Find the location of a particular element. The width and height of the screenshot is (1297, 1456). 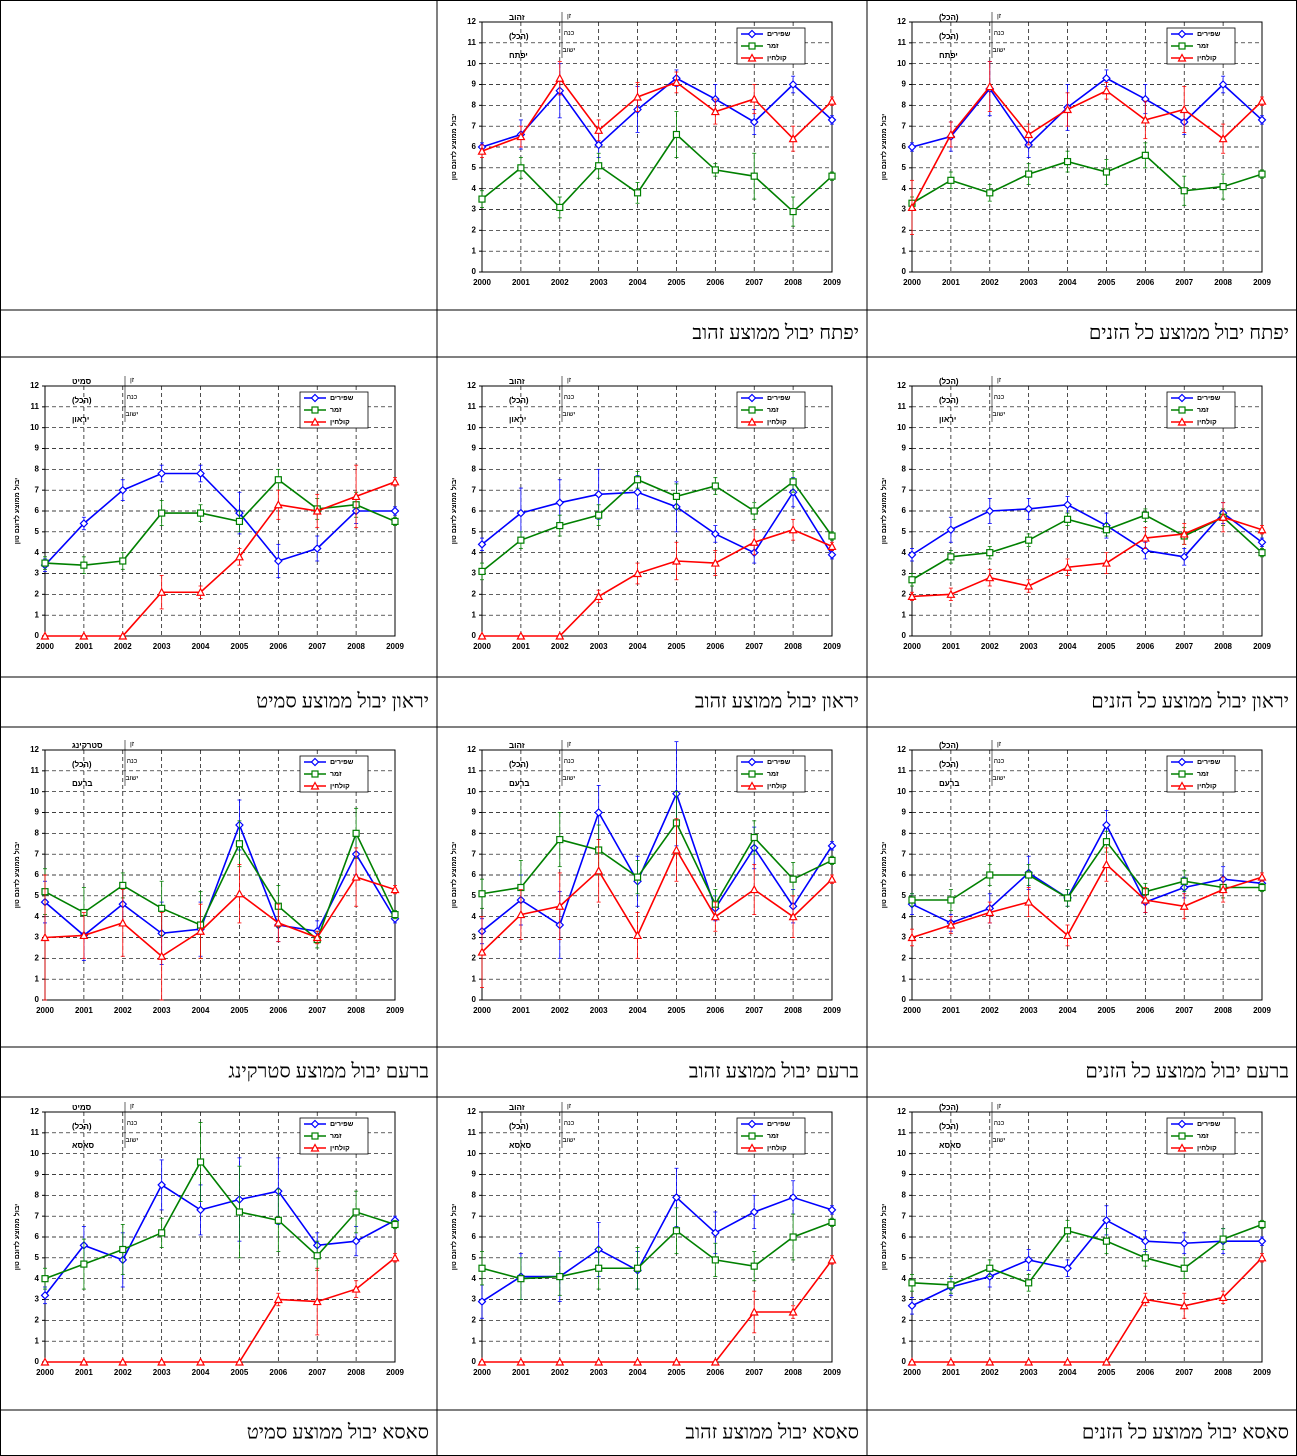

y-tick-label: 7 is located at coordinates (474, 489).